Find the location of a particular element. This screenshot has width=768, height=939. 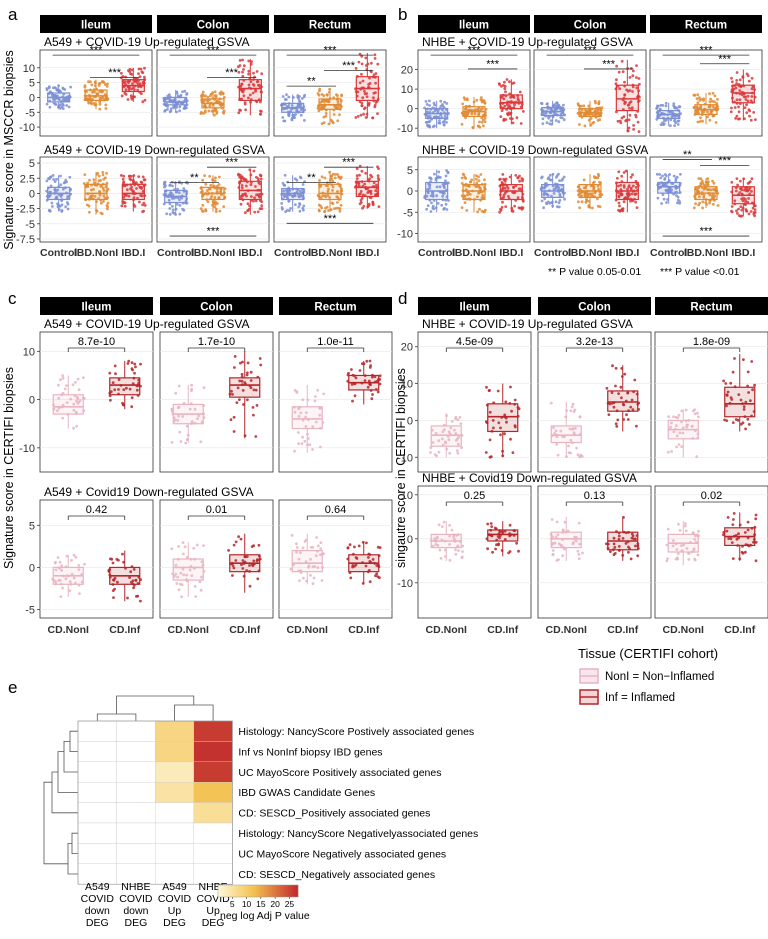

x-tick-label: Control is located at coordinates (58, 253).